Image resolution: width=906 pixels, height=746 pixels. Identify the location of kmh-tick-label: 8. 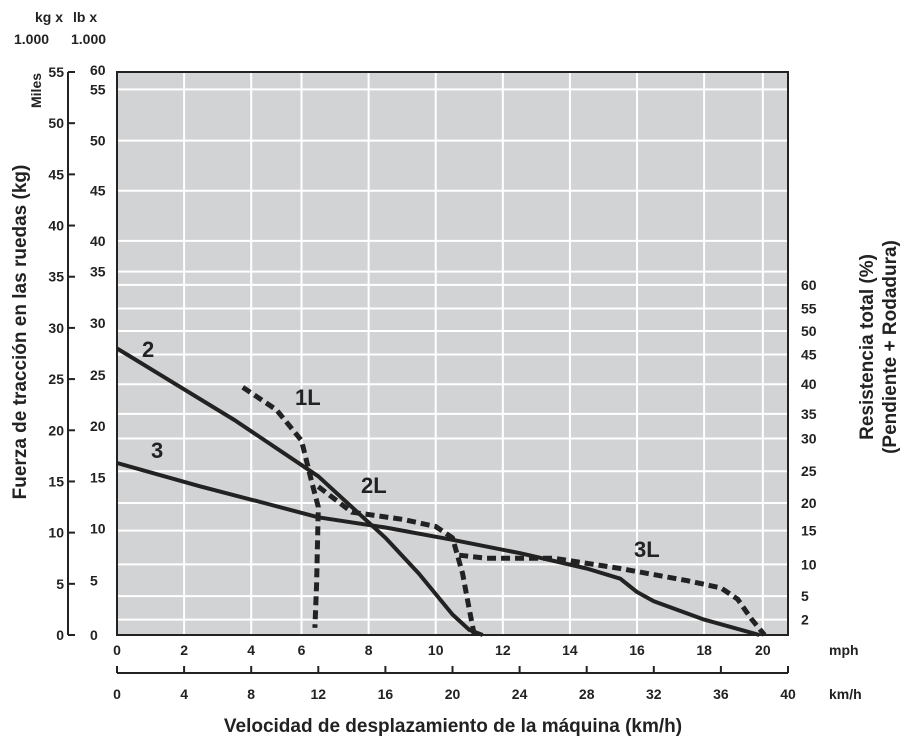
(251, 694).